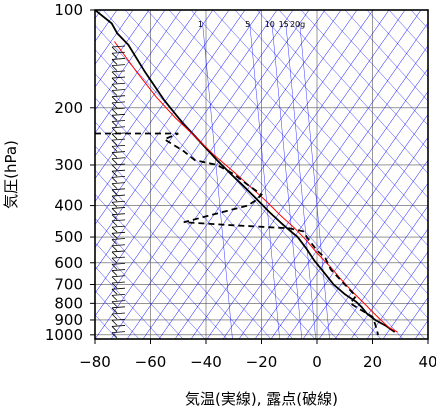  I want to click on x-tick-label: 0, so click(317, 362).